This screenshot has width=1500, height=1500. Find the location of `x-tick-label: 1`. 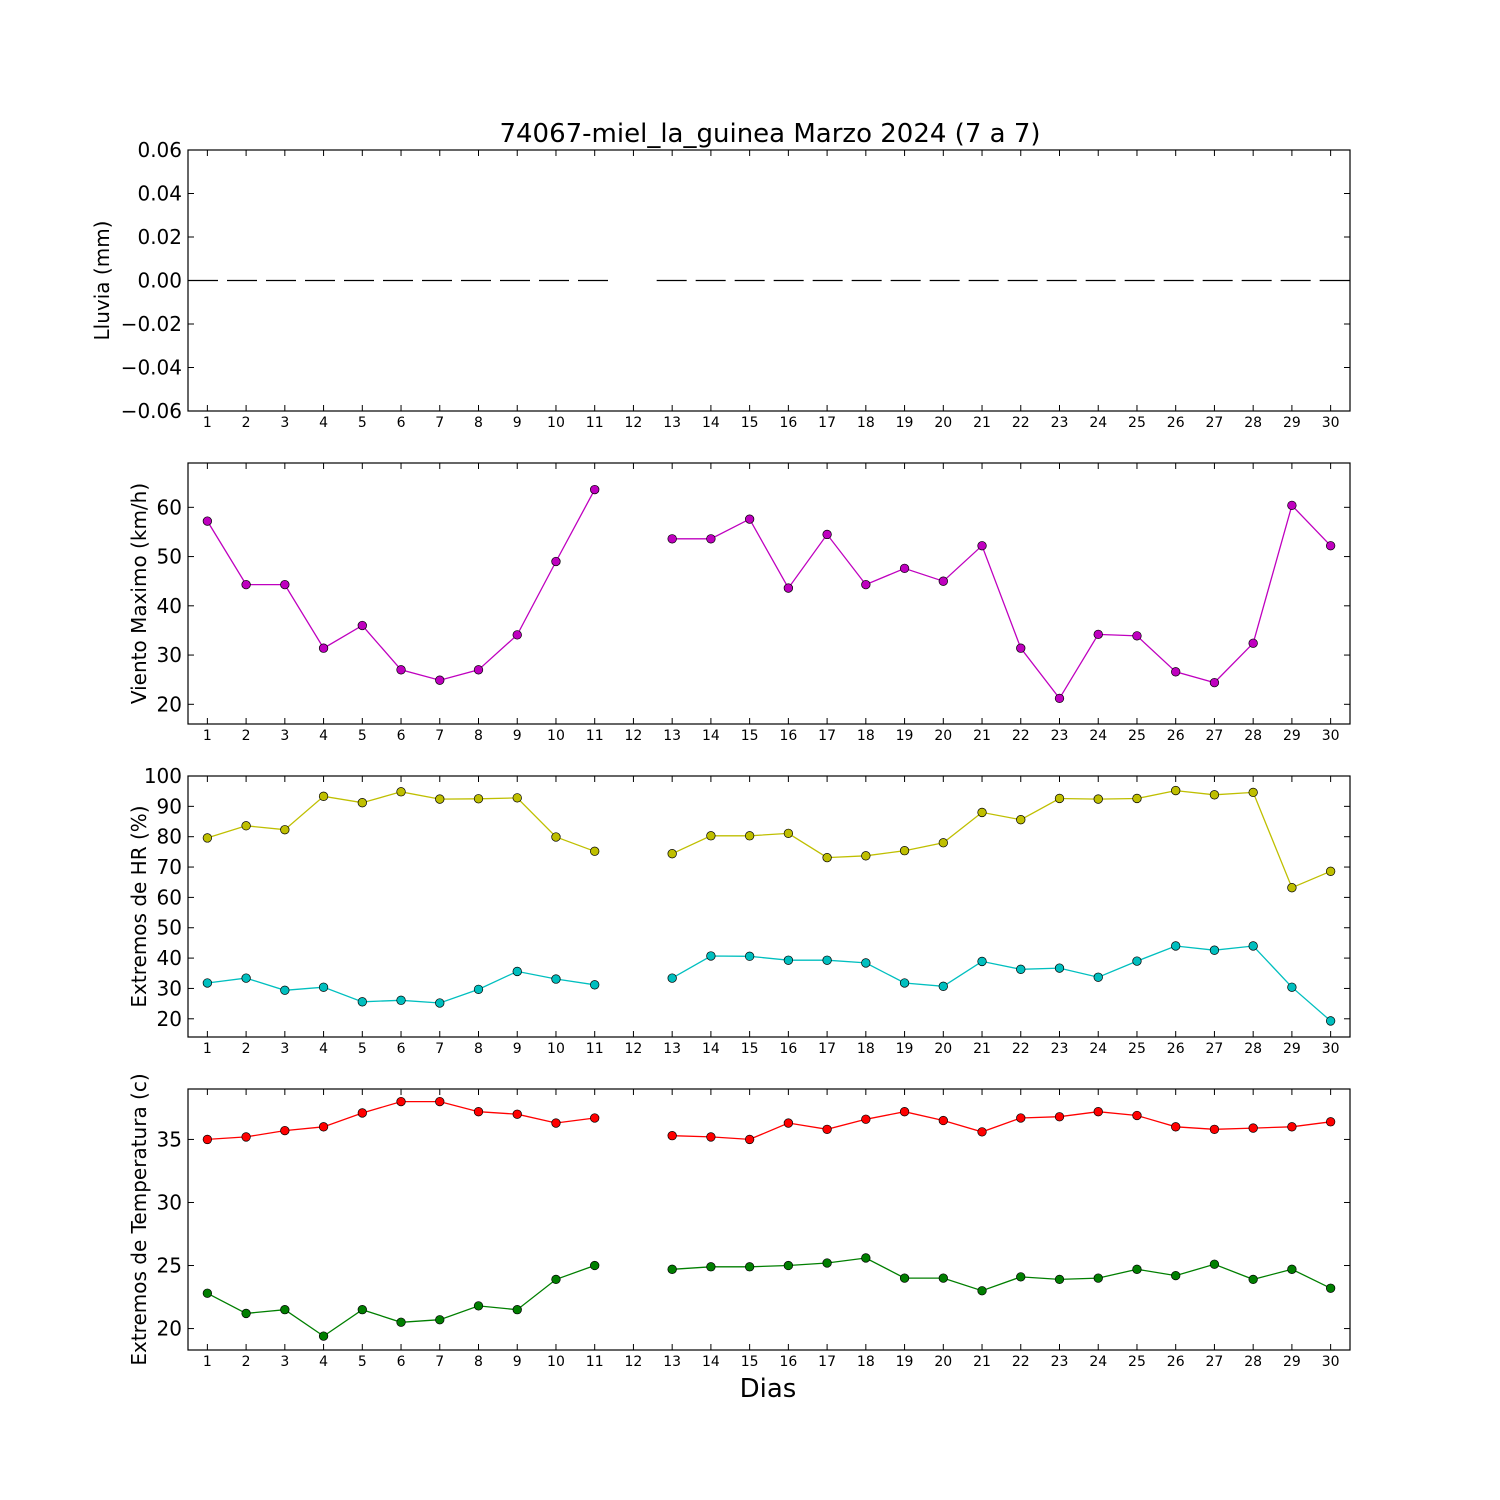

x-tick-label: 1 is located at coordinates (207, 423).